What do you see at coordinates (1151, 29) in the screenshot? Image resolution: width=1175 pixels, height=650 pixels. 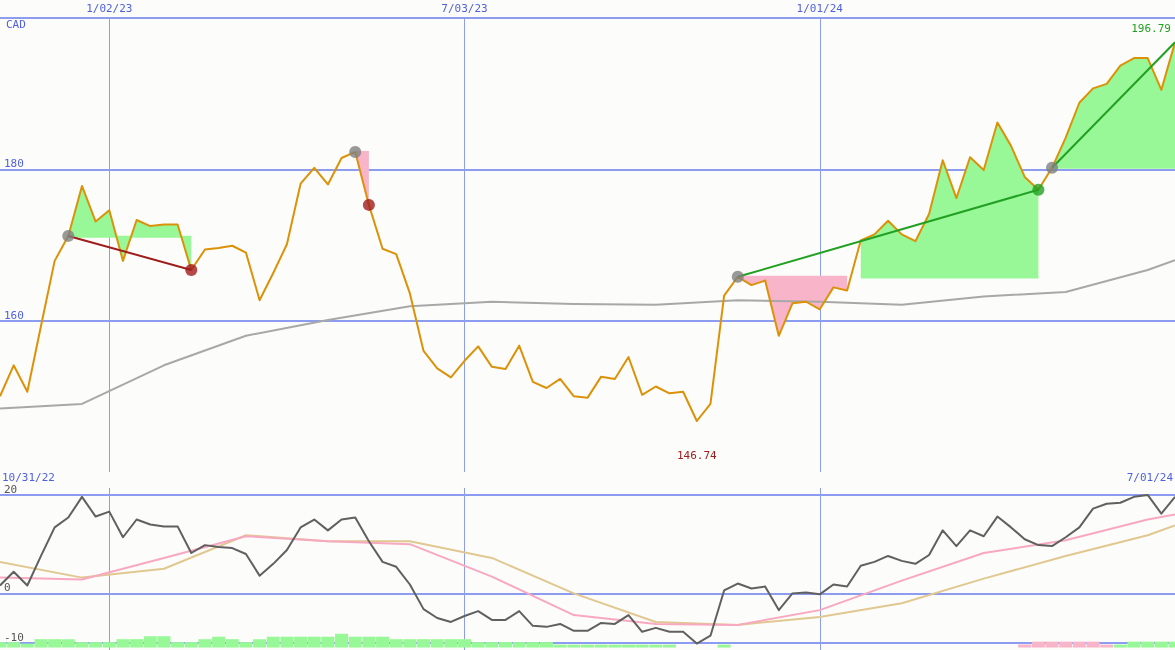 I see `annotation: 196.79` at bounding box center [1151, 29].